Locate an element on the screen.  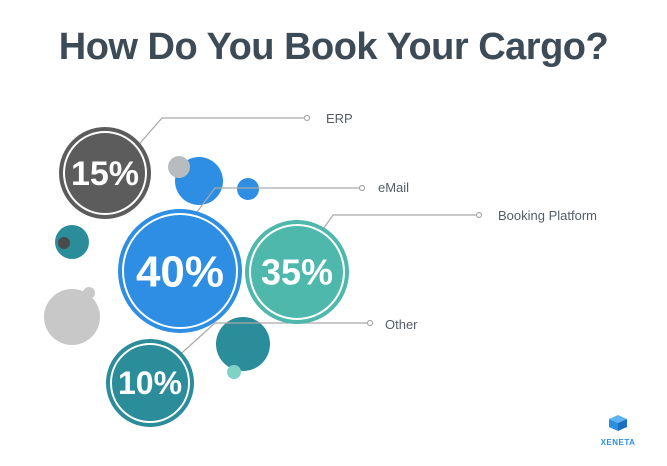
label-erp: ERP is located at coordinates (339, 118).